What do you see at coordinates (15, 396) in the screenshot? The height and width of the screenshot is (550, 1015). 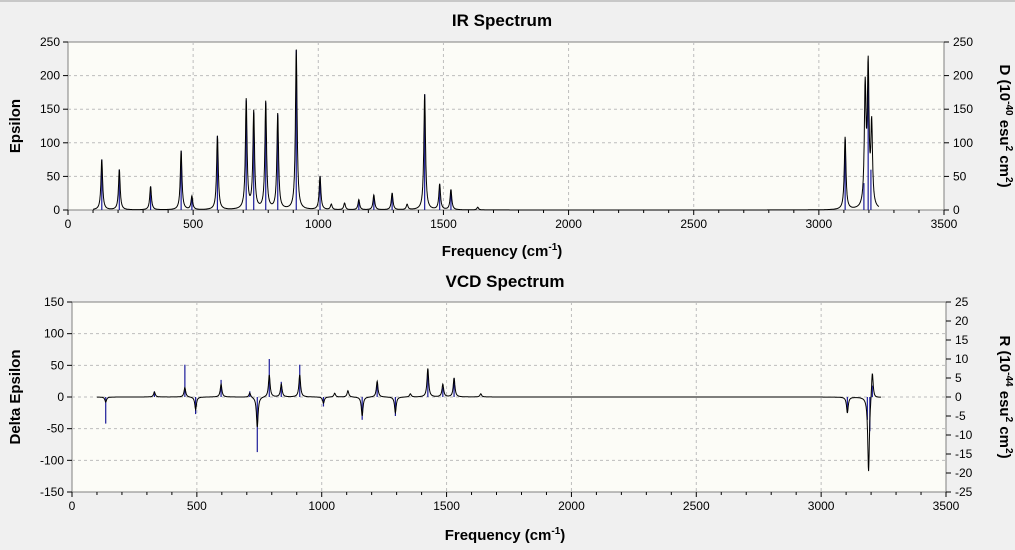 I see `vcd-y-axis-label: Delta Epsilon` at bounding box center [15, 396].